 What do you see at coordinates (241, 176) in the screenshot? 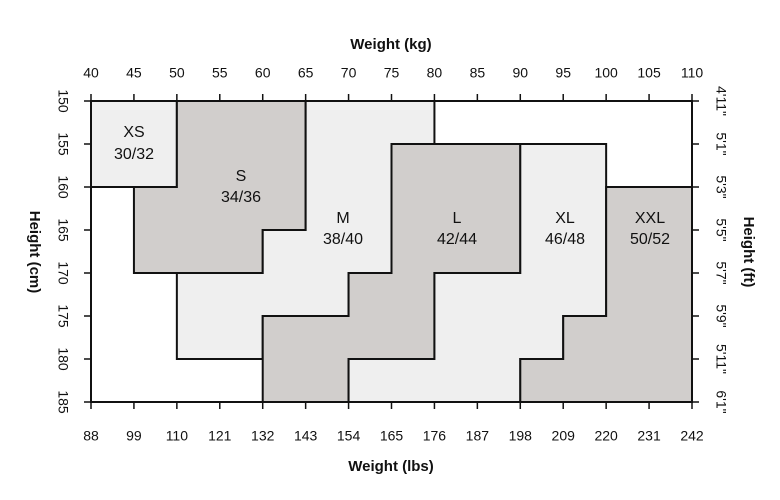
I see `size-name: S` at bounding box center [241, 176].